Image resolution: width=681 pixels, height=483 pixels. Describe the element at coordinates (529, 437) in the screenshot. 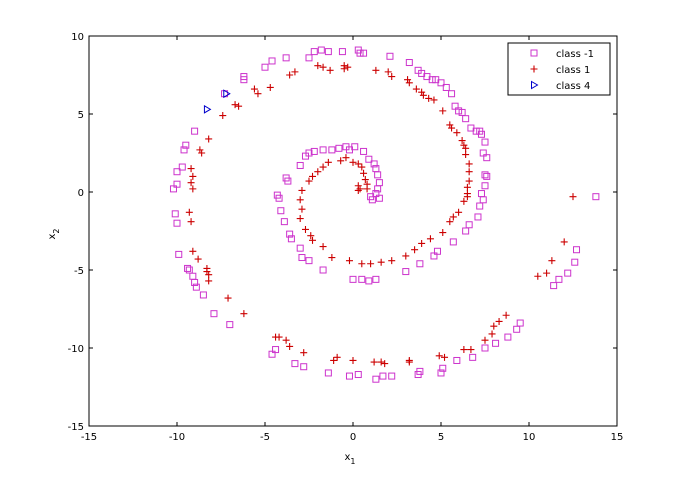

I see `x-tick-label: 10` at that location.